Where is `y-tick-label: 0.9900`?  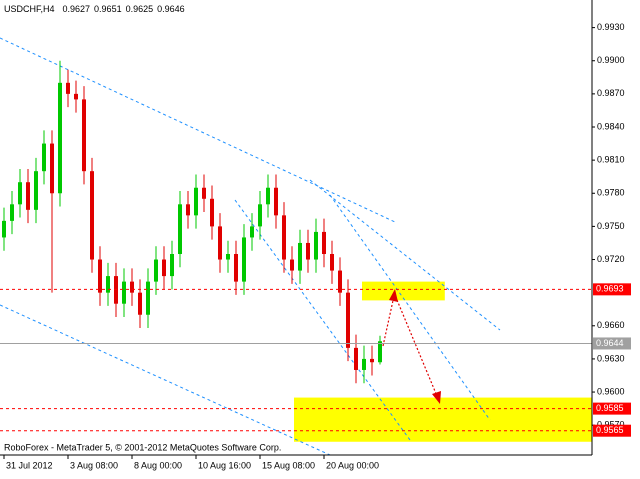 y-tick-label: 0.9900 is located at coordinates (611, 60).